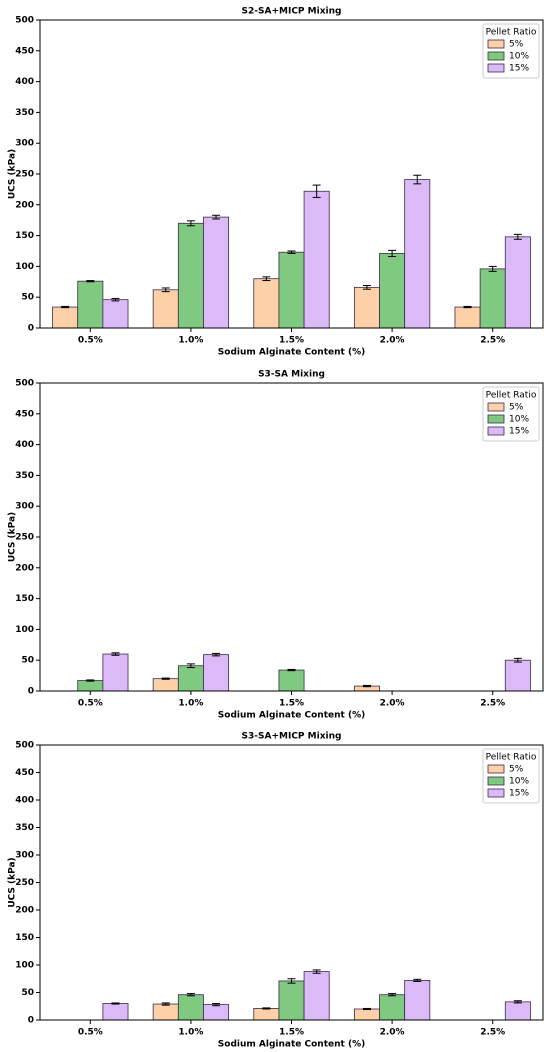  What do you see at coordinates (24, 938) in the screenshot?
I see `y-tick-label: 150` at bounding box center [24, 938].